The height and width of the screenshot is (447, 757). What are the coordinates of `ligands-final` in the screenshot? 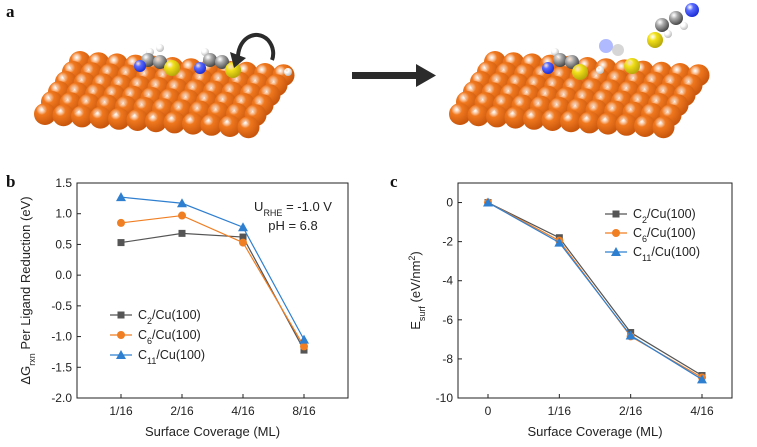 It's located at (620, 41).